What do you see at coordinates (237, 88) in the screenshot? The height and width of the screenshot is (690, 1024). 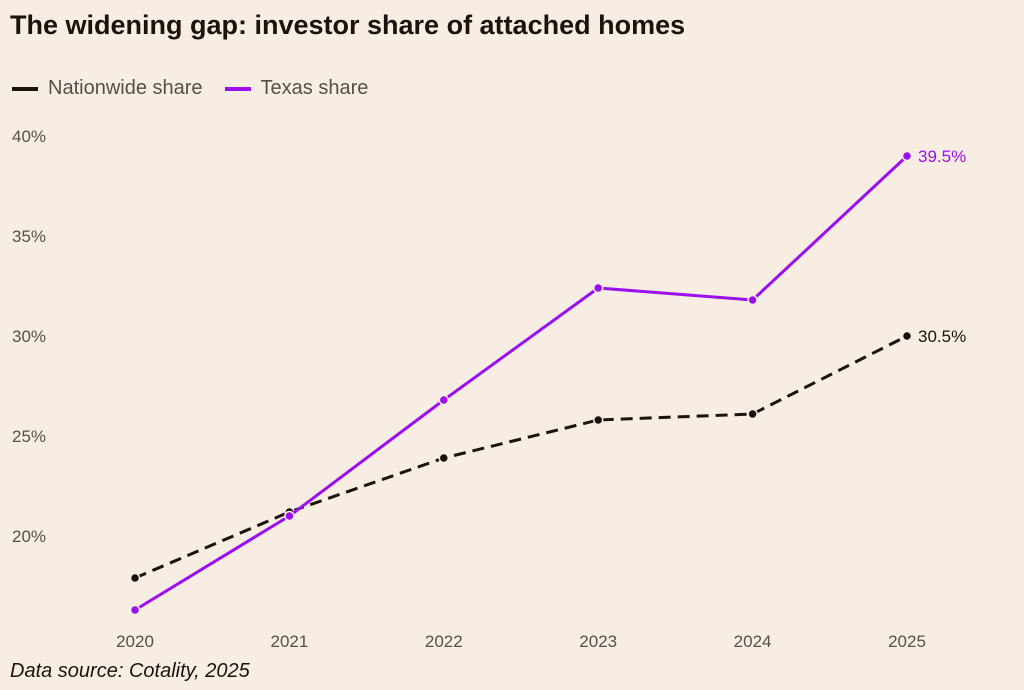 I see `legend-swatch-texas` at bounding box center [237, 88].